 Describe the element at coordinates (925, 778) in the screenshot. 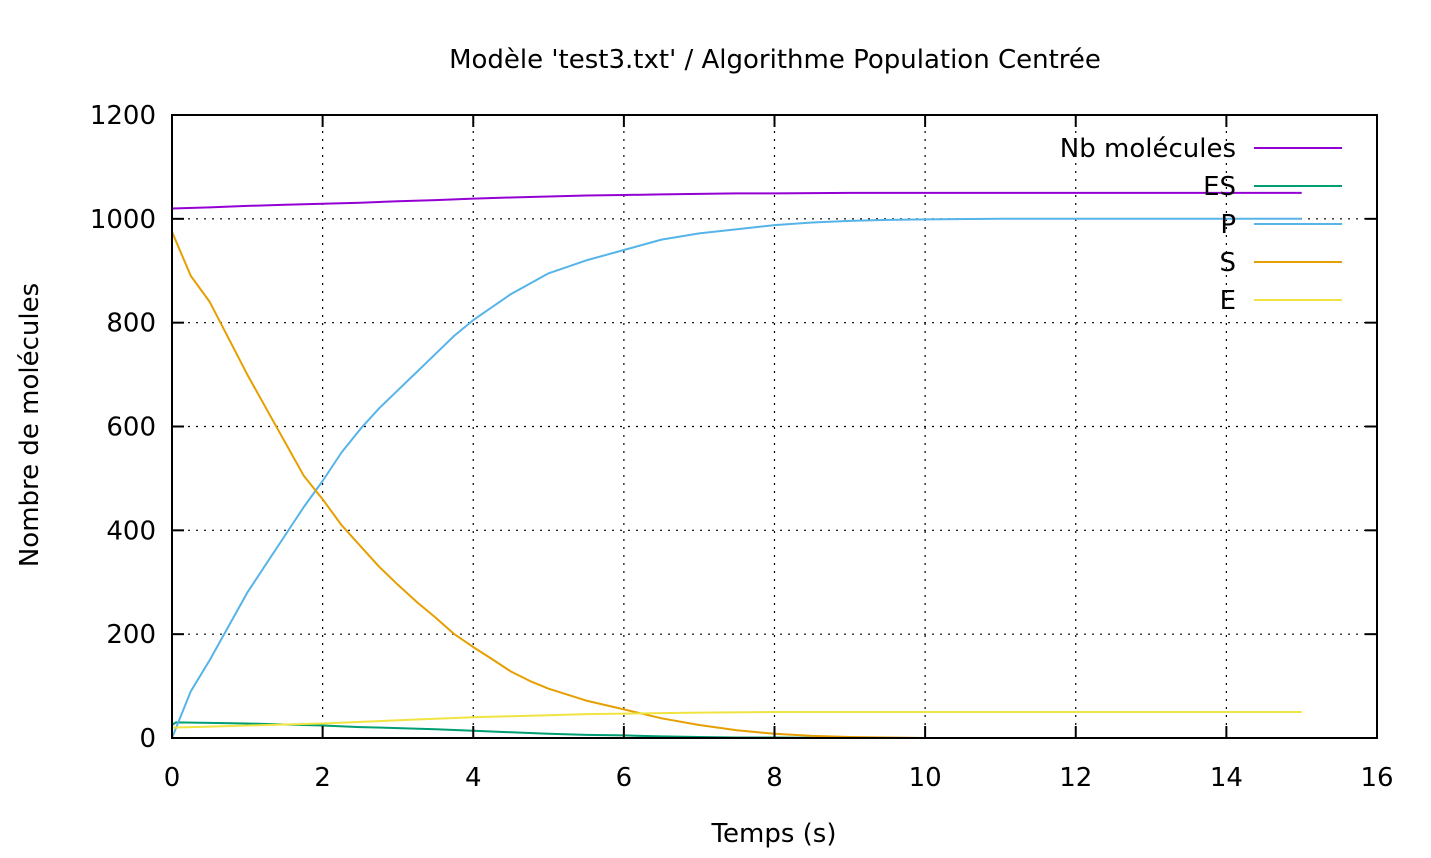

I see `x-tick-label: 10` at that location.